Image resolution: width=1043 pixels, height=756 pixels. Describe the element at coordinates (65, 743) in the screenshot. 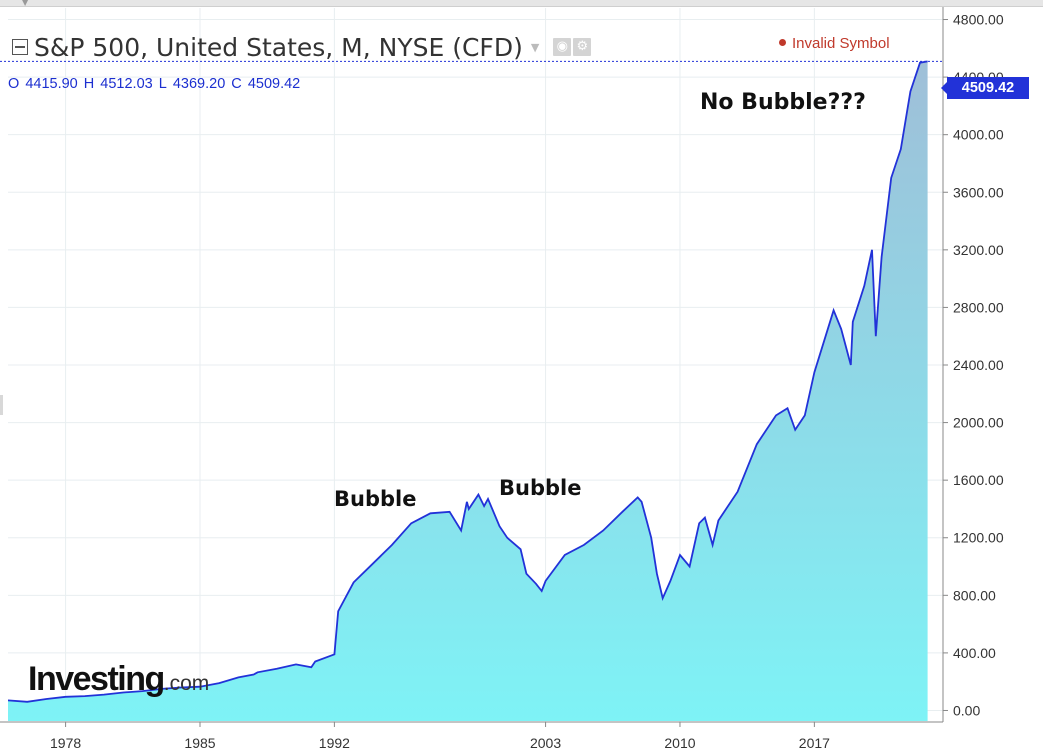

I see `x-tick-label: 1978` at that location.